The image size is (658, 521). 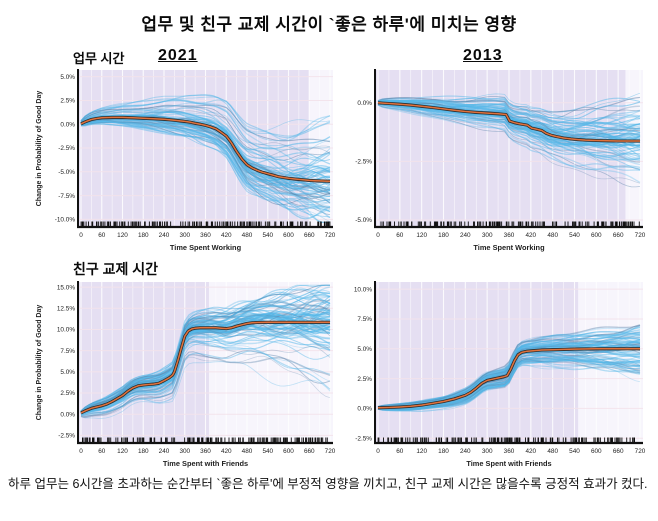 What do you see at coordinates (67, 351) in the screenshot?
I see `svg-text: 7.5%` at bounding box center [67, 351].